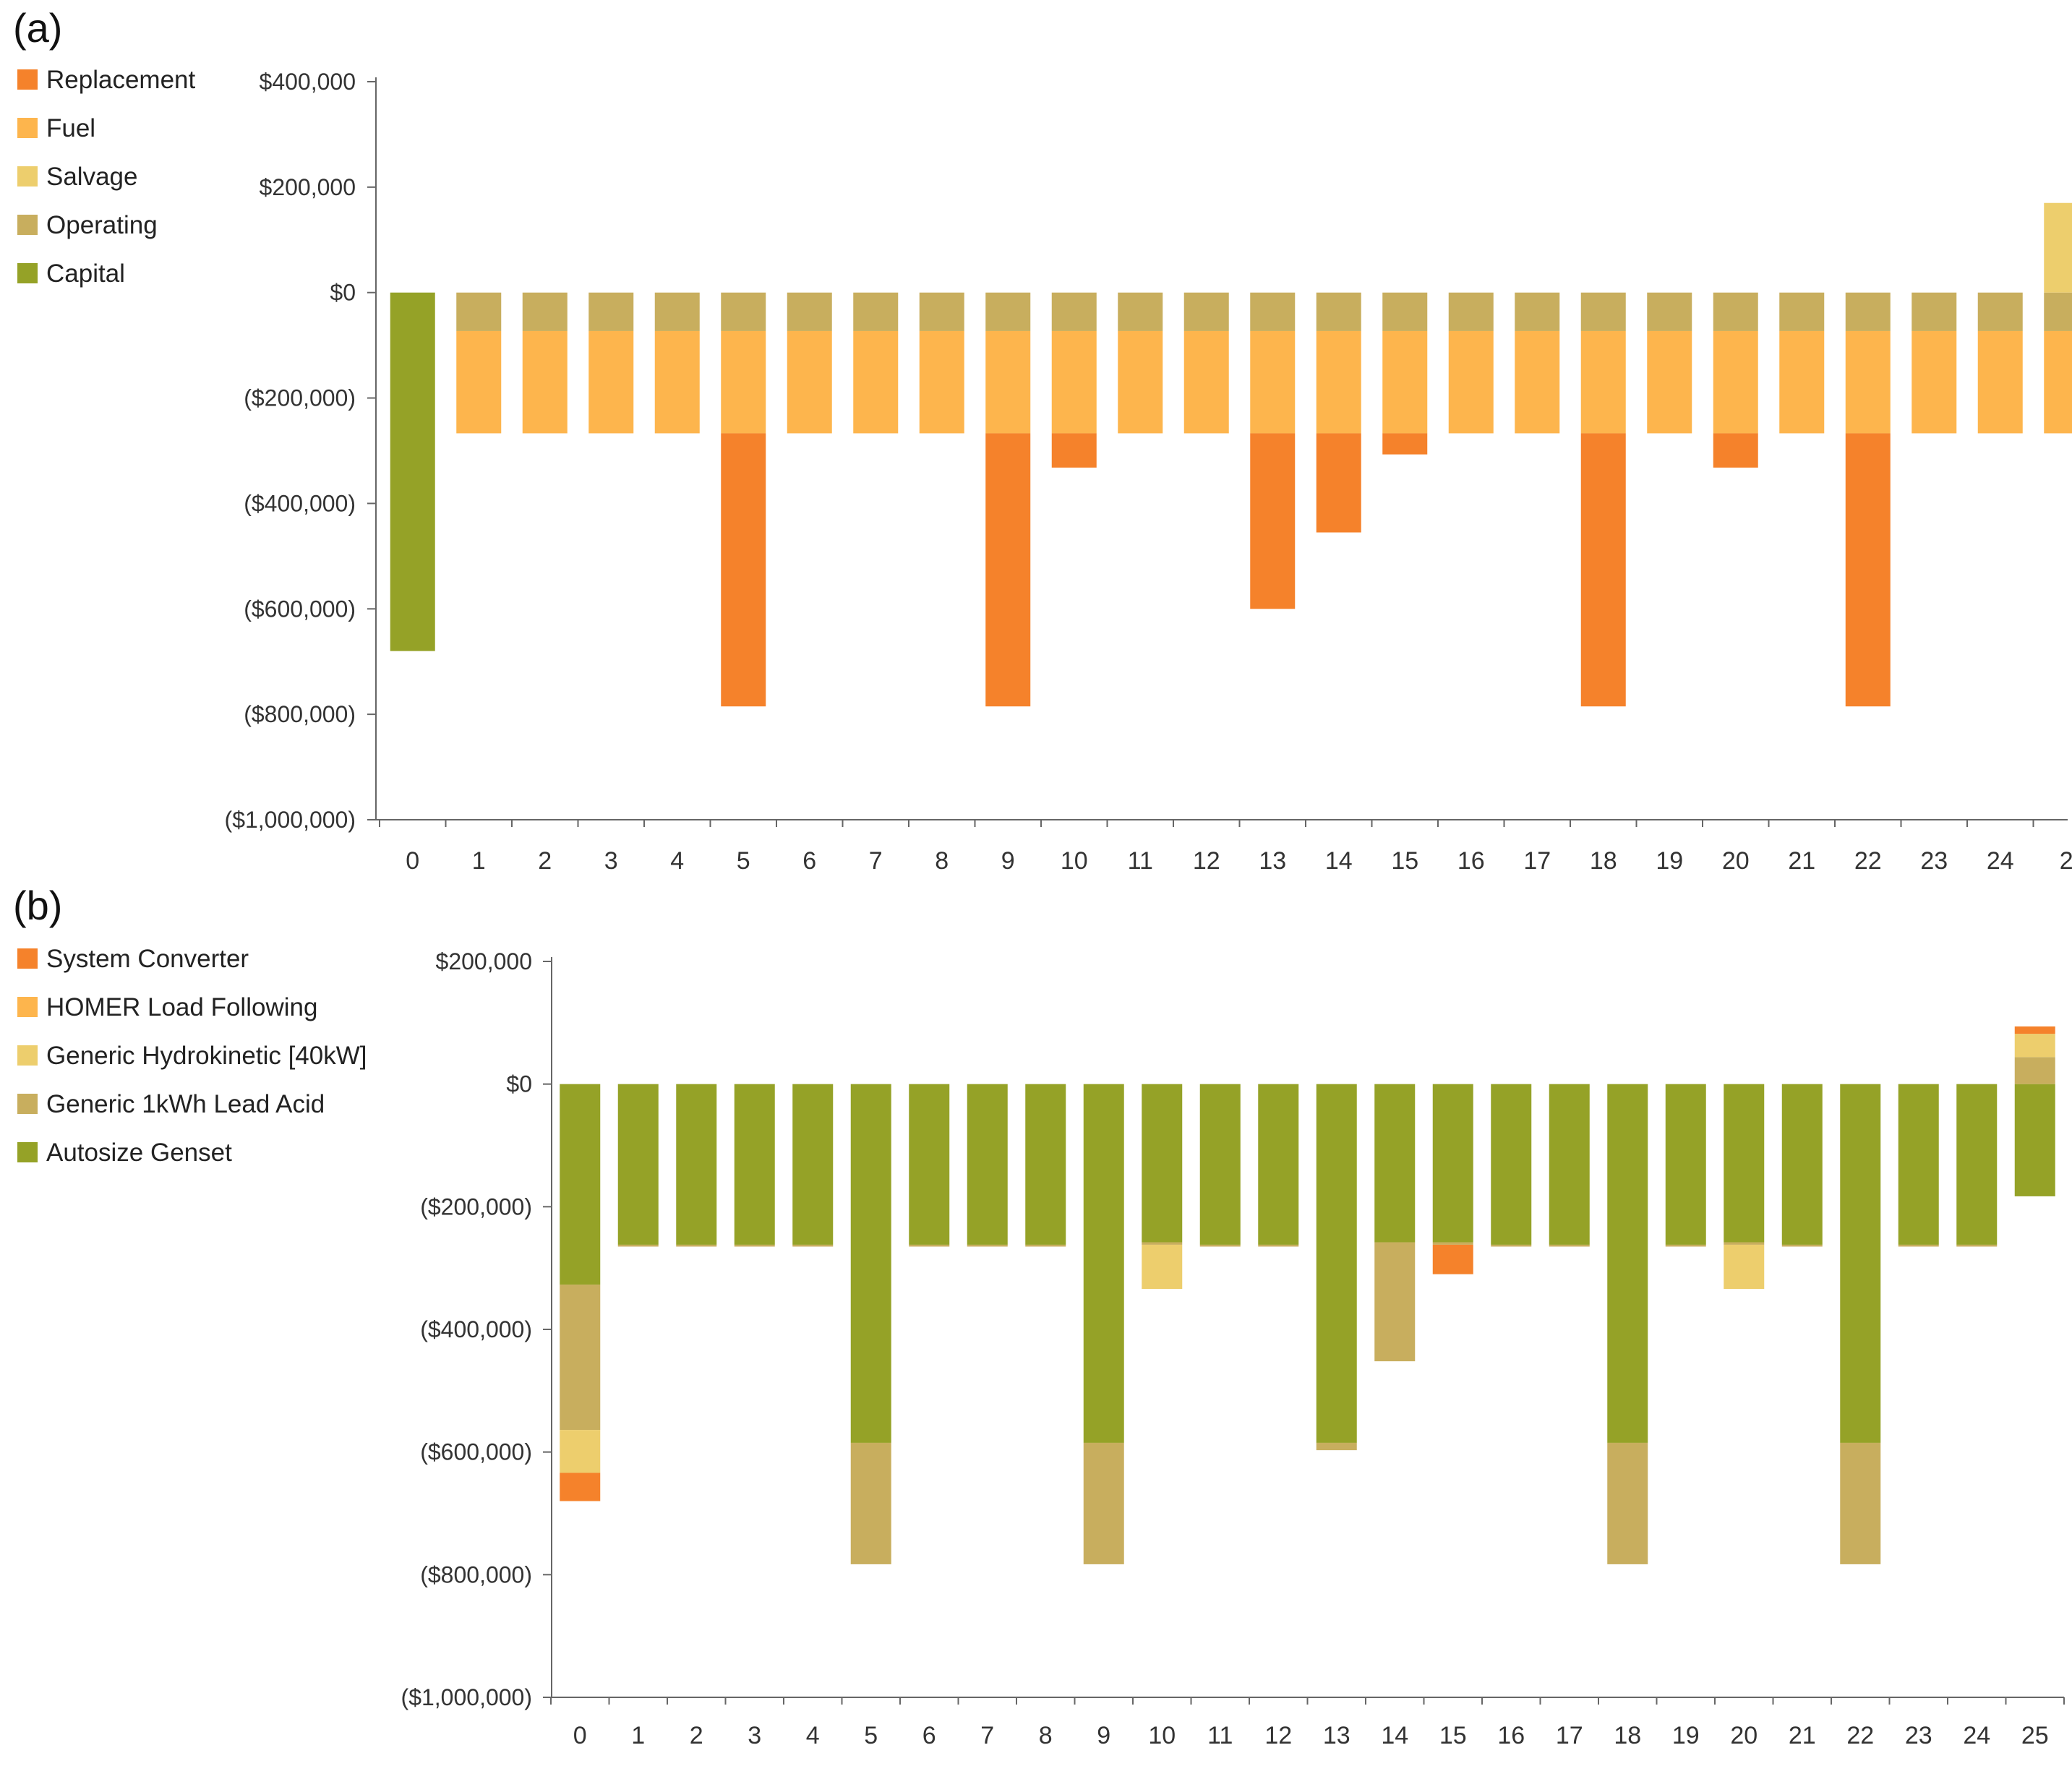 This screenshot has height=1766, width=2072. I want to click on x-tick-label: 18, so click(1628, 1736).